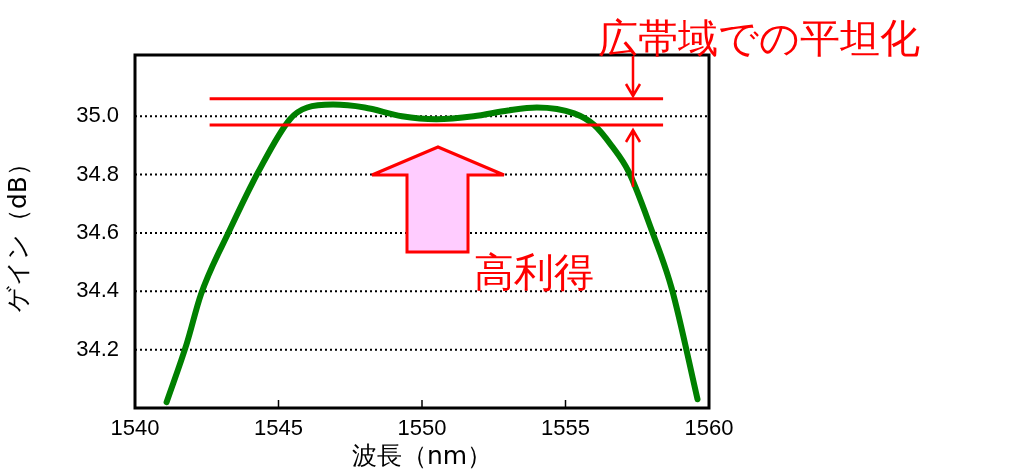  Describe the element at coordinates (97, 173) in the screenshot. I see `y-tick-label: 34.8` at that location.